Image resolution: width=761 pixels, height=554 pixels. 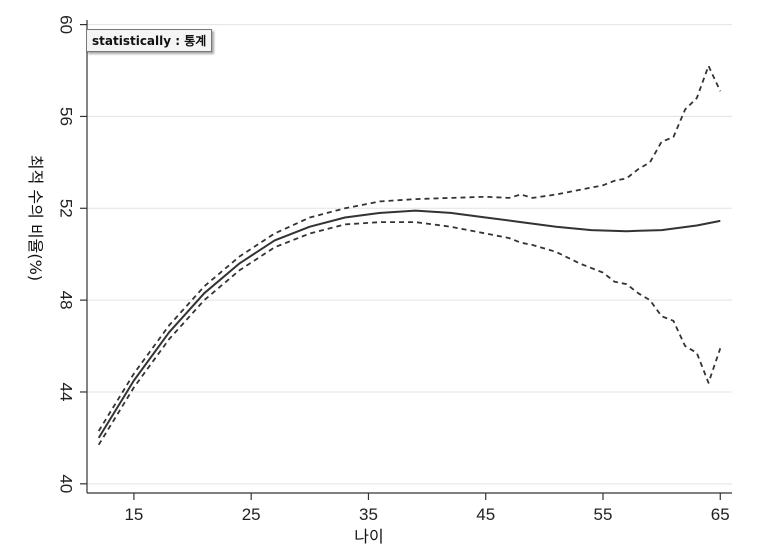 What do you see at coordinates (368, 514) in the screenshot?
I see `x-tick-label: 35` at bounding box center [368, 514].